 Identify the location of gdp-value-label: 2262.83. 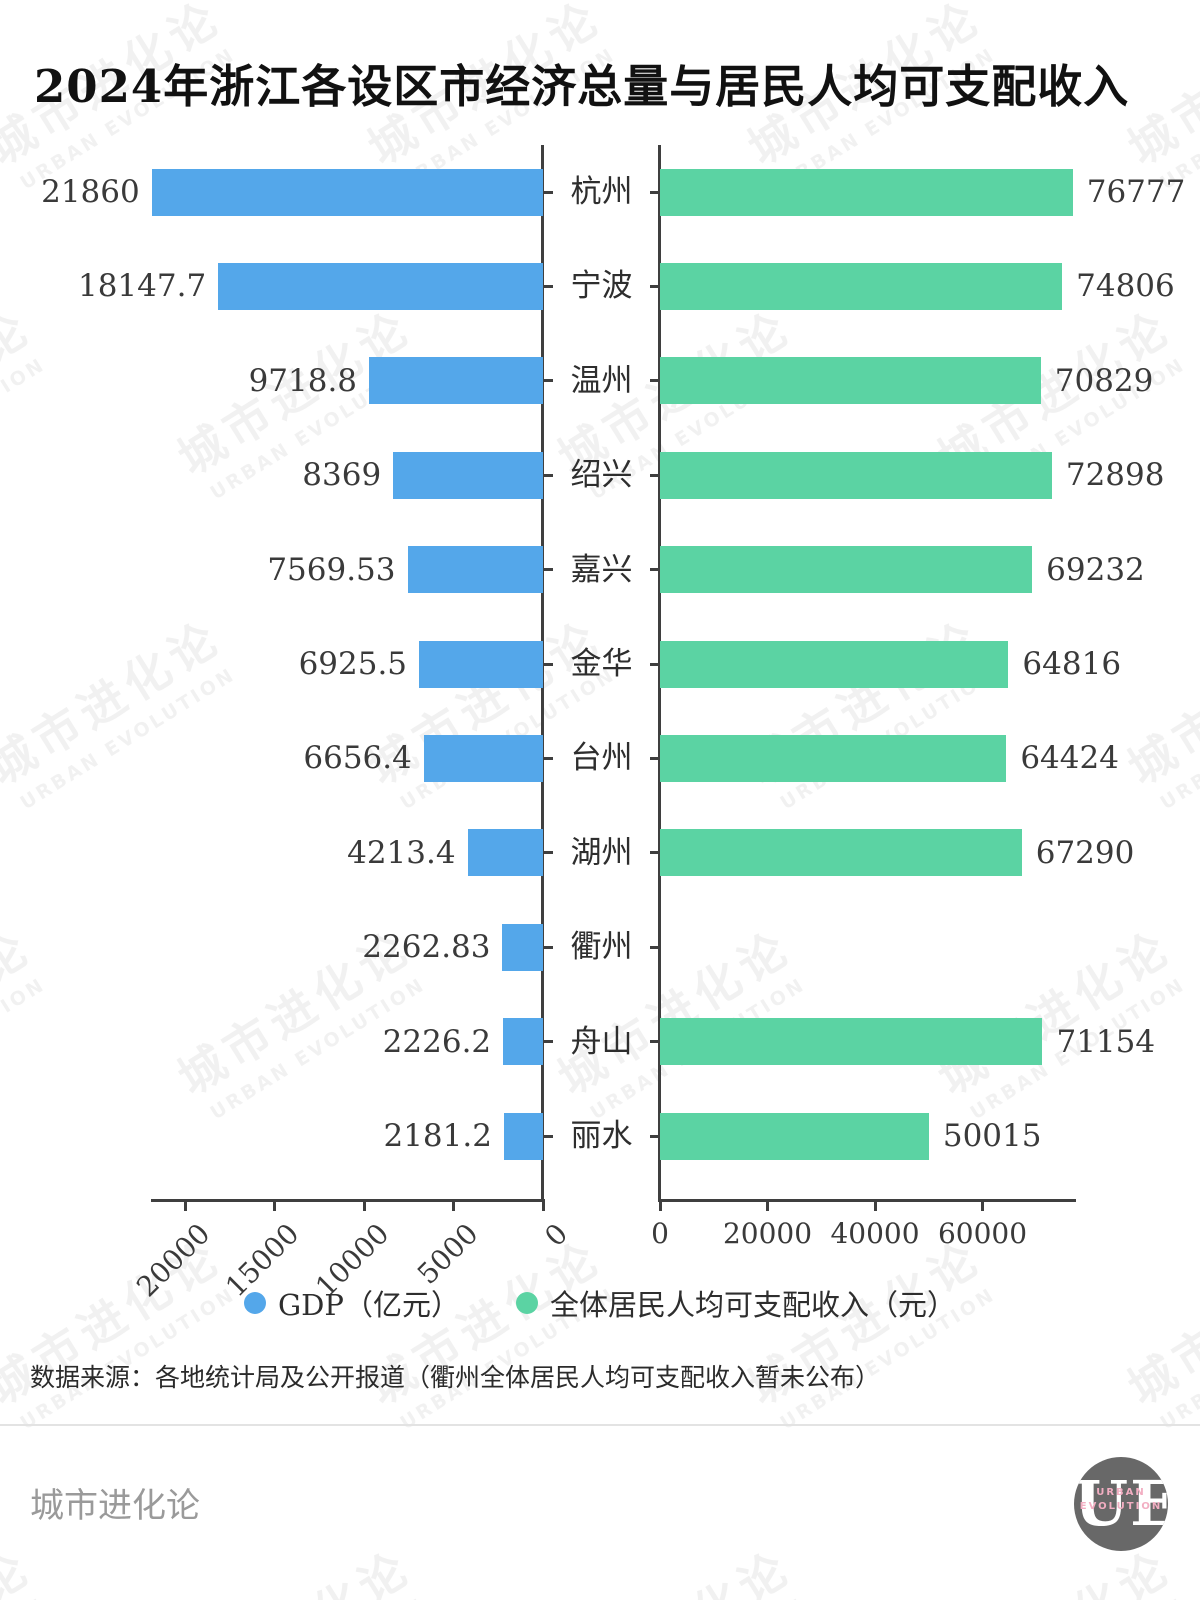
(426, 947).